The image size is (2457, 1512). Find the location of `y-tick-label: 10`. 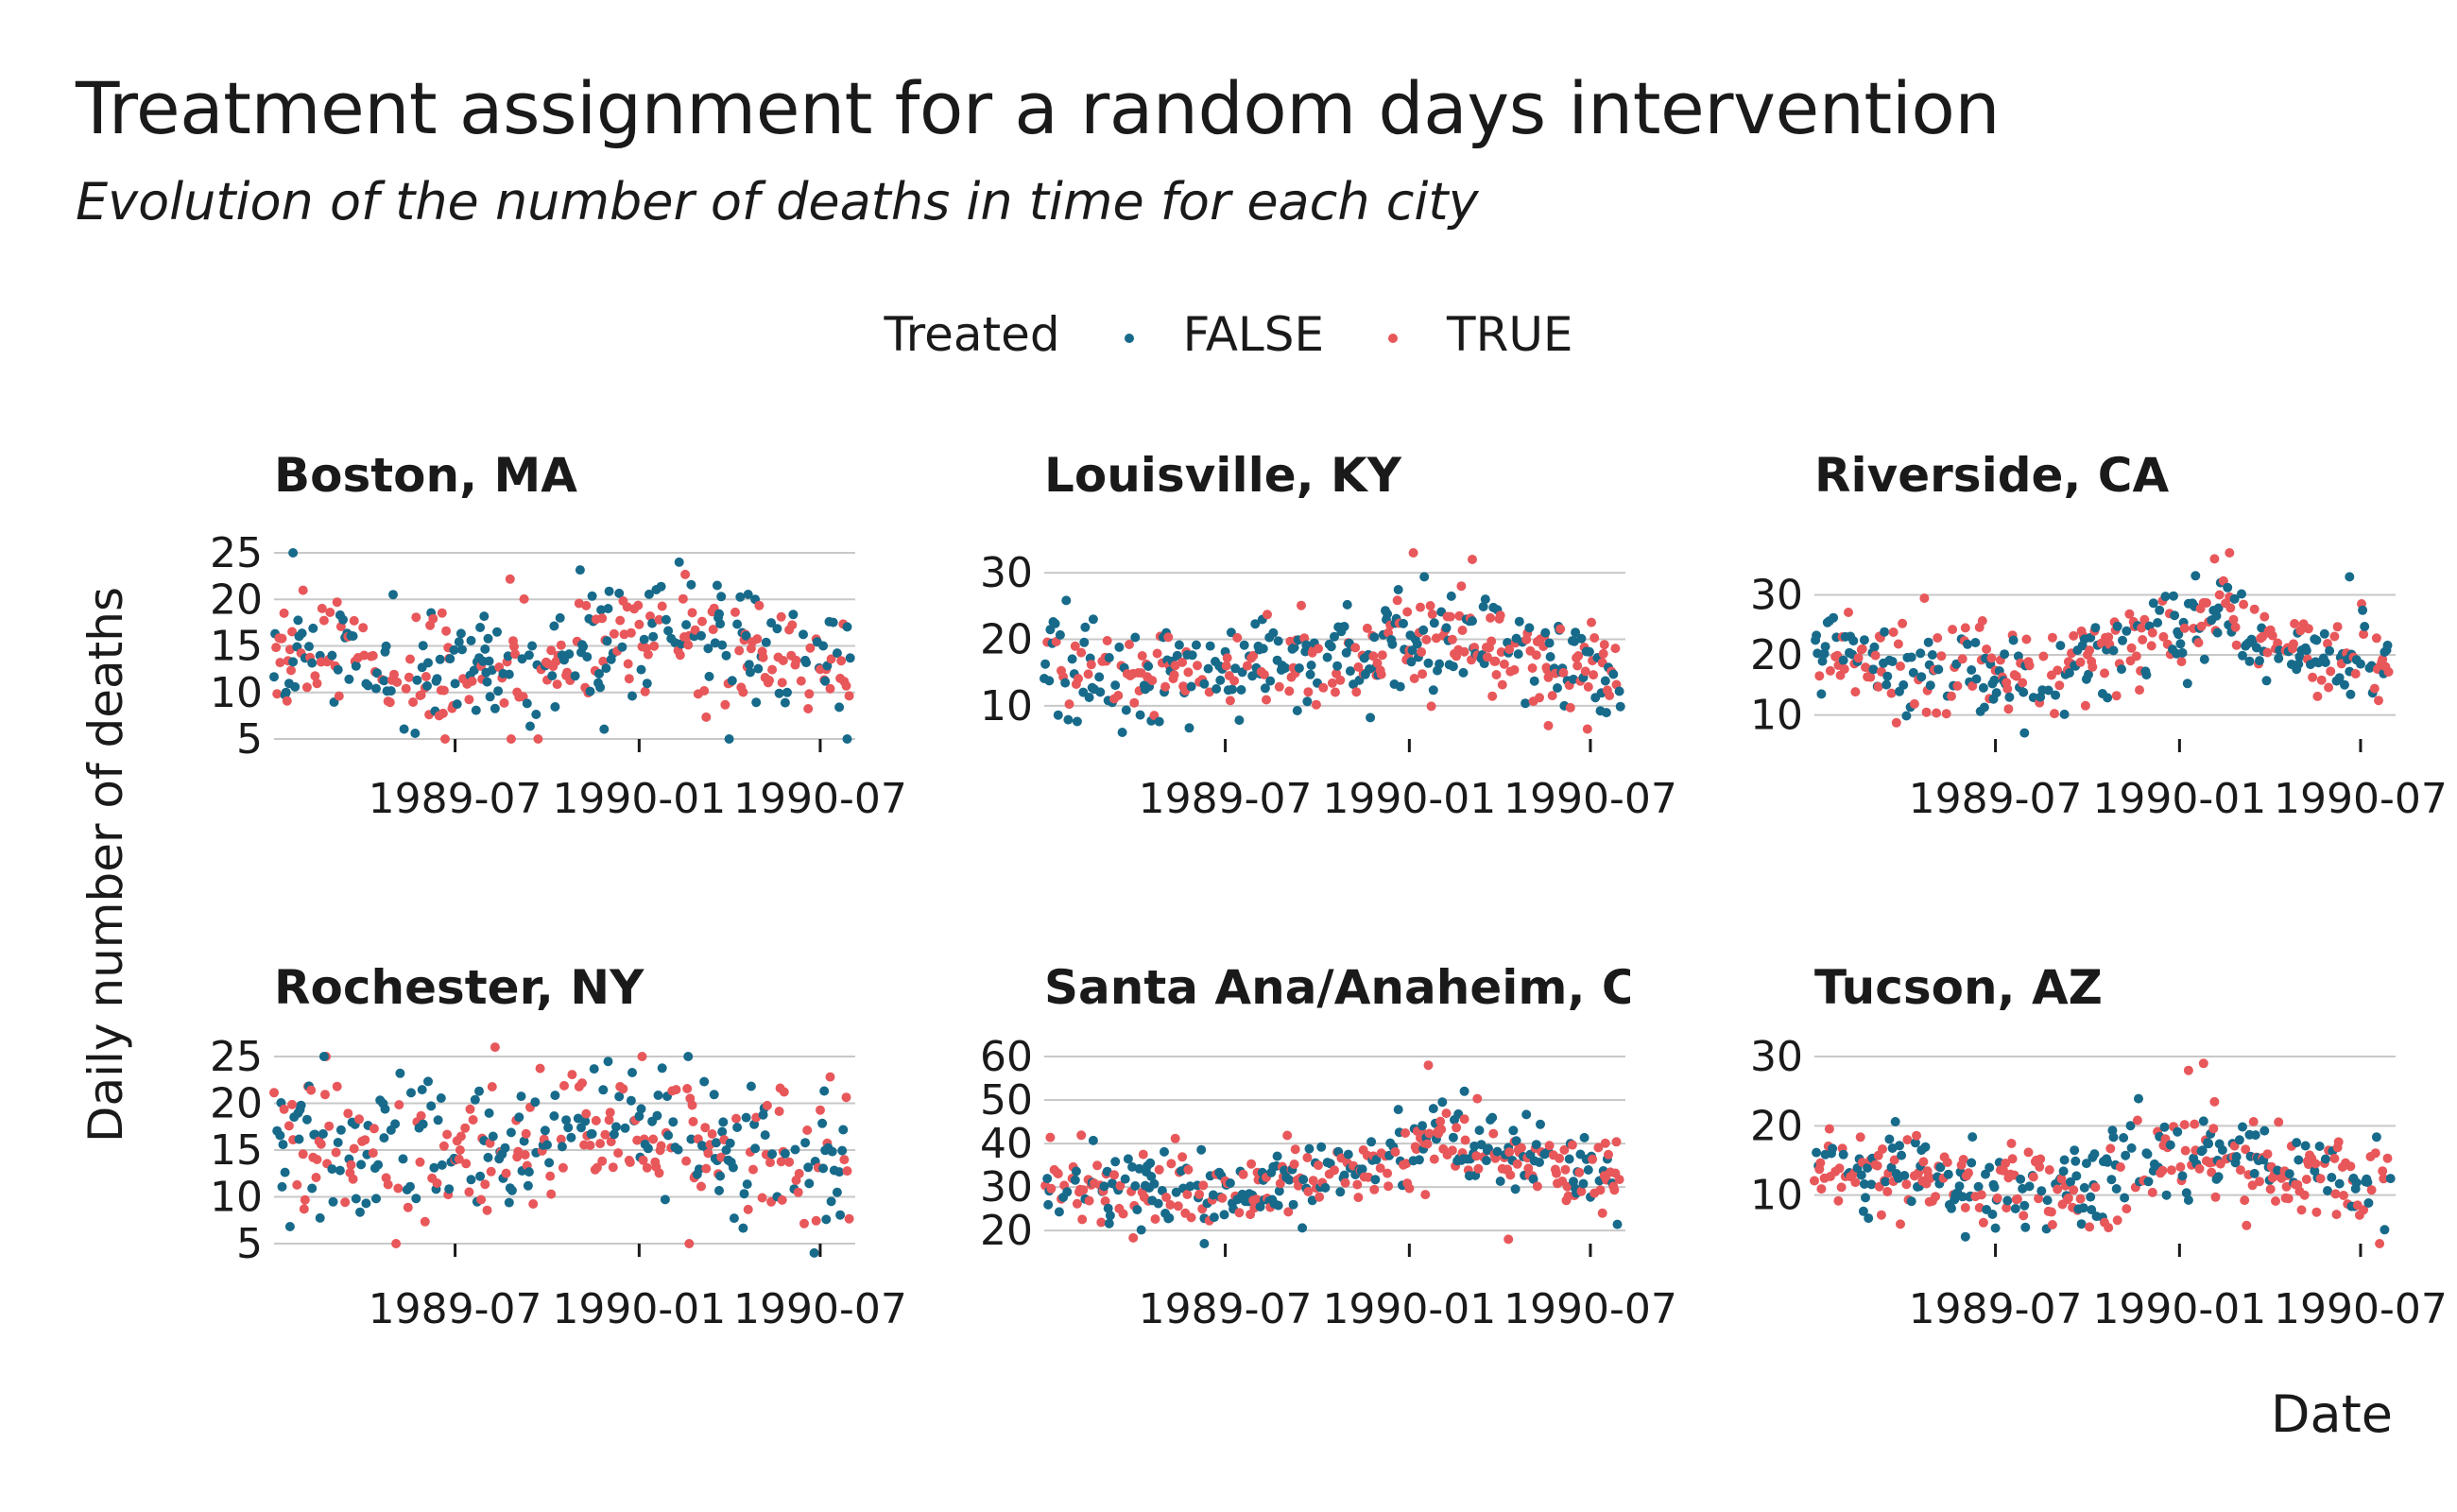

y-tick-label: 10 is located at coordinates (1776, 716).